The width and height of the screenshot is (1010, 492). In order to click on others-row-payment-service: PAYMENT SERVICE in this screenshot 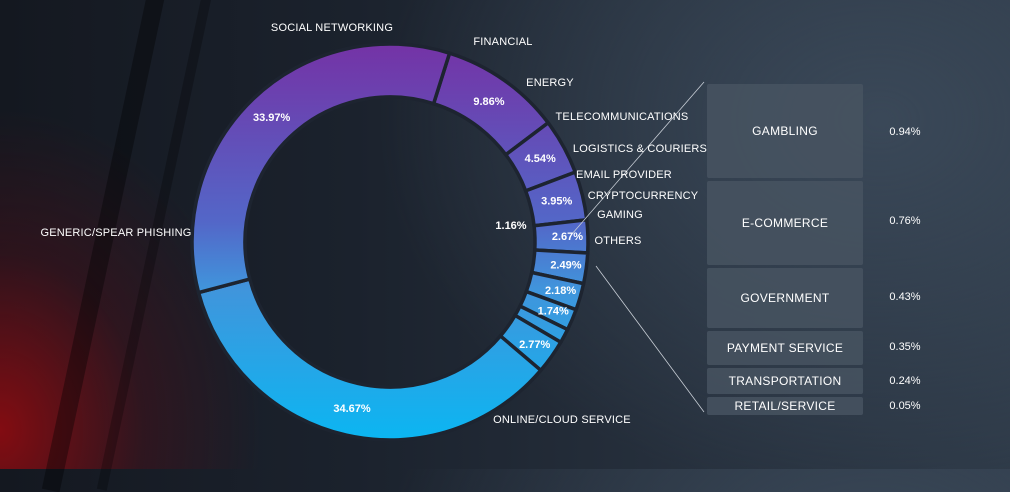, I will do `click(785, 348)`.